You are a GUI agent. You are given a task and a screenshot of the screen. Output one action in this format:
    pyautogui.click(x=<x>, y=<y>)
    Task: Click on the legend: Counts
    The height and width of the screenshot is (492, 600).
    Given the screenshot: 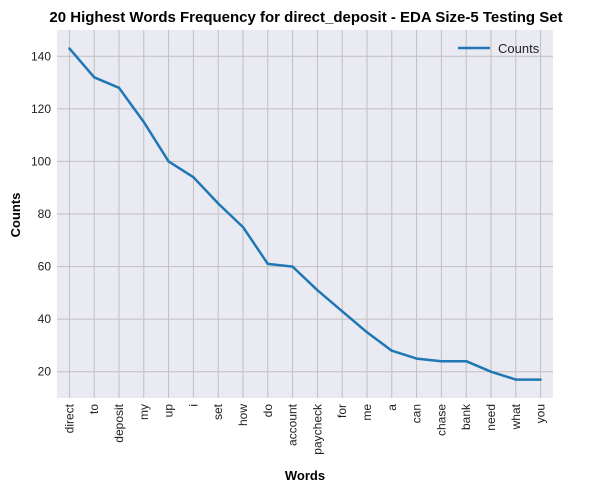 What is the action you would take?
    pyautogui.click(x=499, y=48)
    